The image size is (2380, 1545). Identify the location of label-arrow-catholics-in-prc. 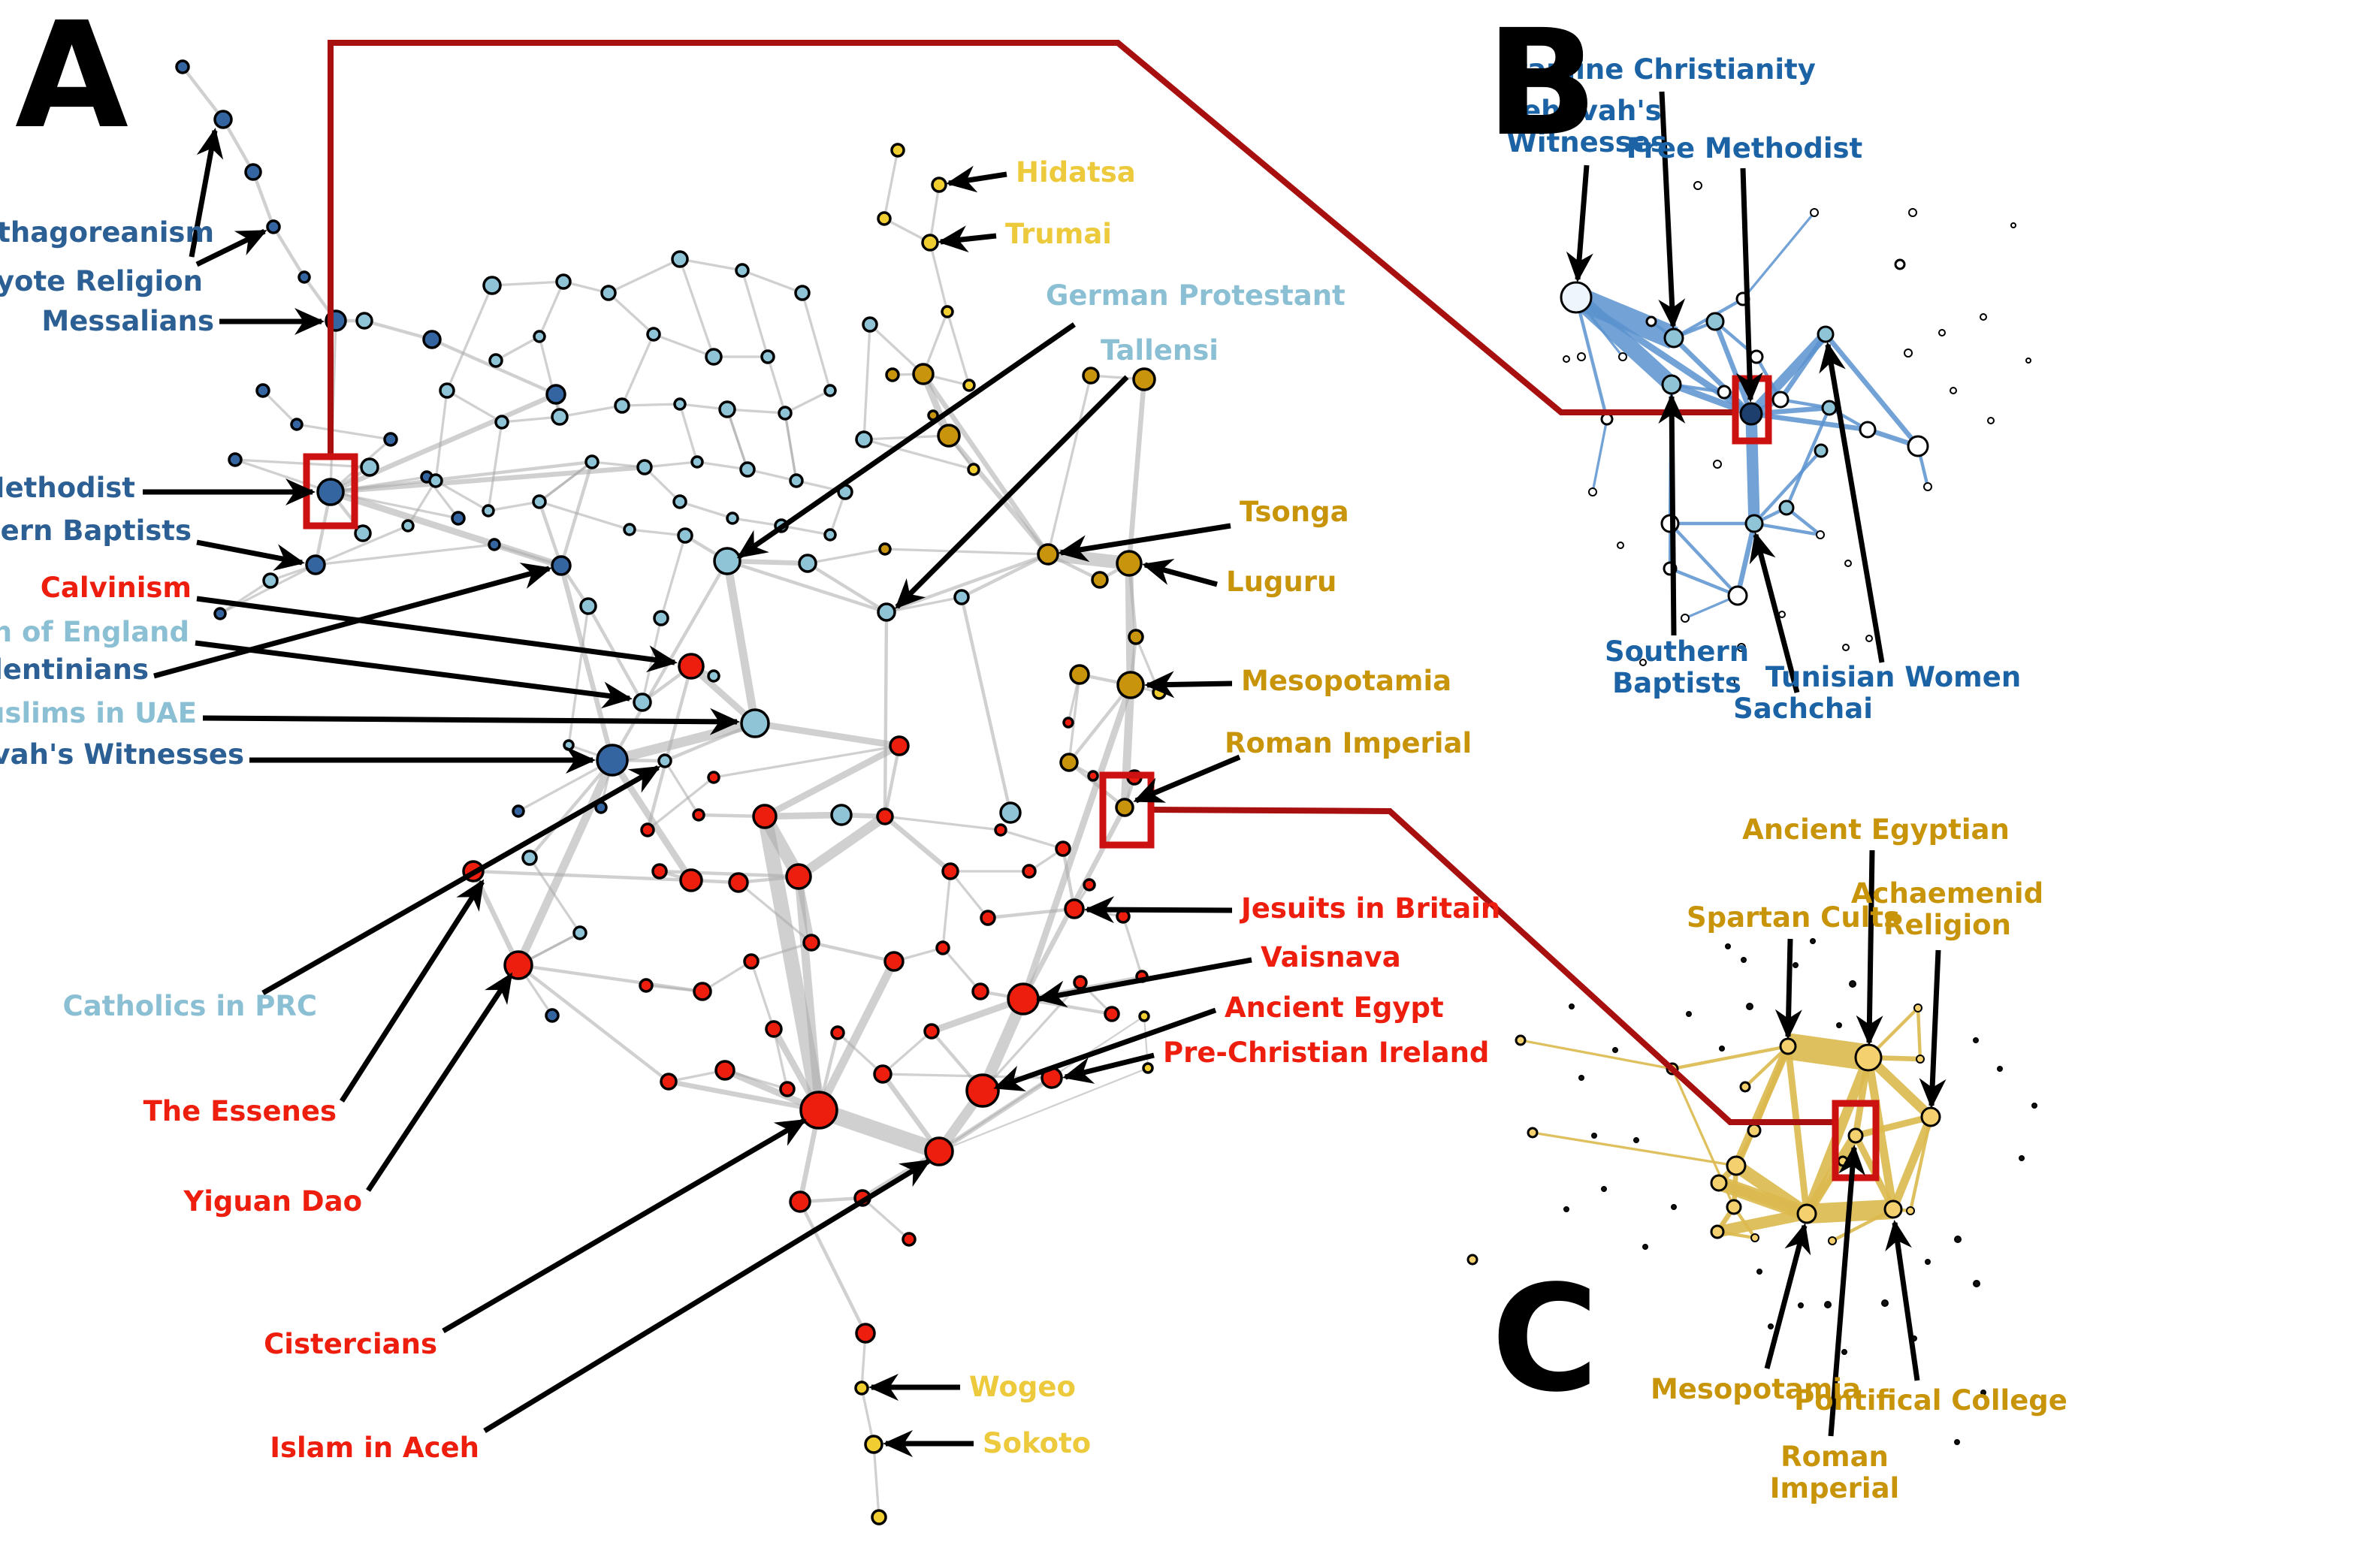
(461, 880).